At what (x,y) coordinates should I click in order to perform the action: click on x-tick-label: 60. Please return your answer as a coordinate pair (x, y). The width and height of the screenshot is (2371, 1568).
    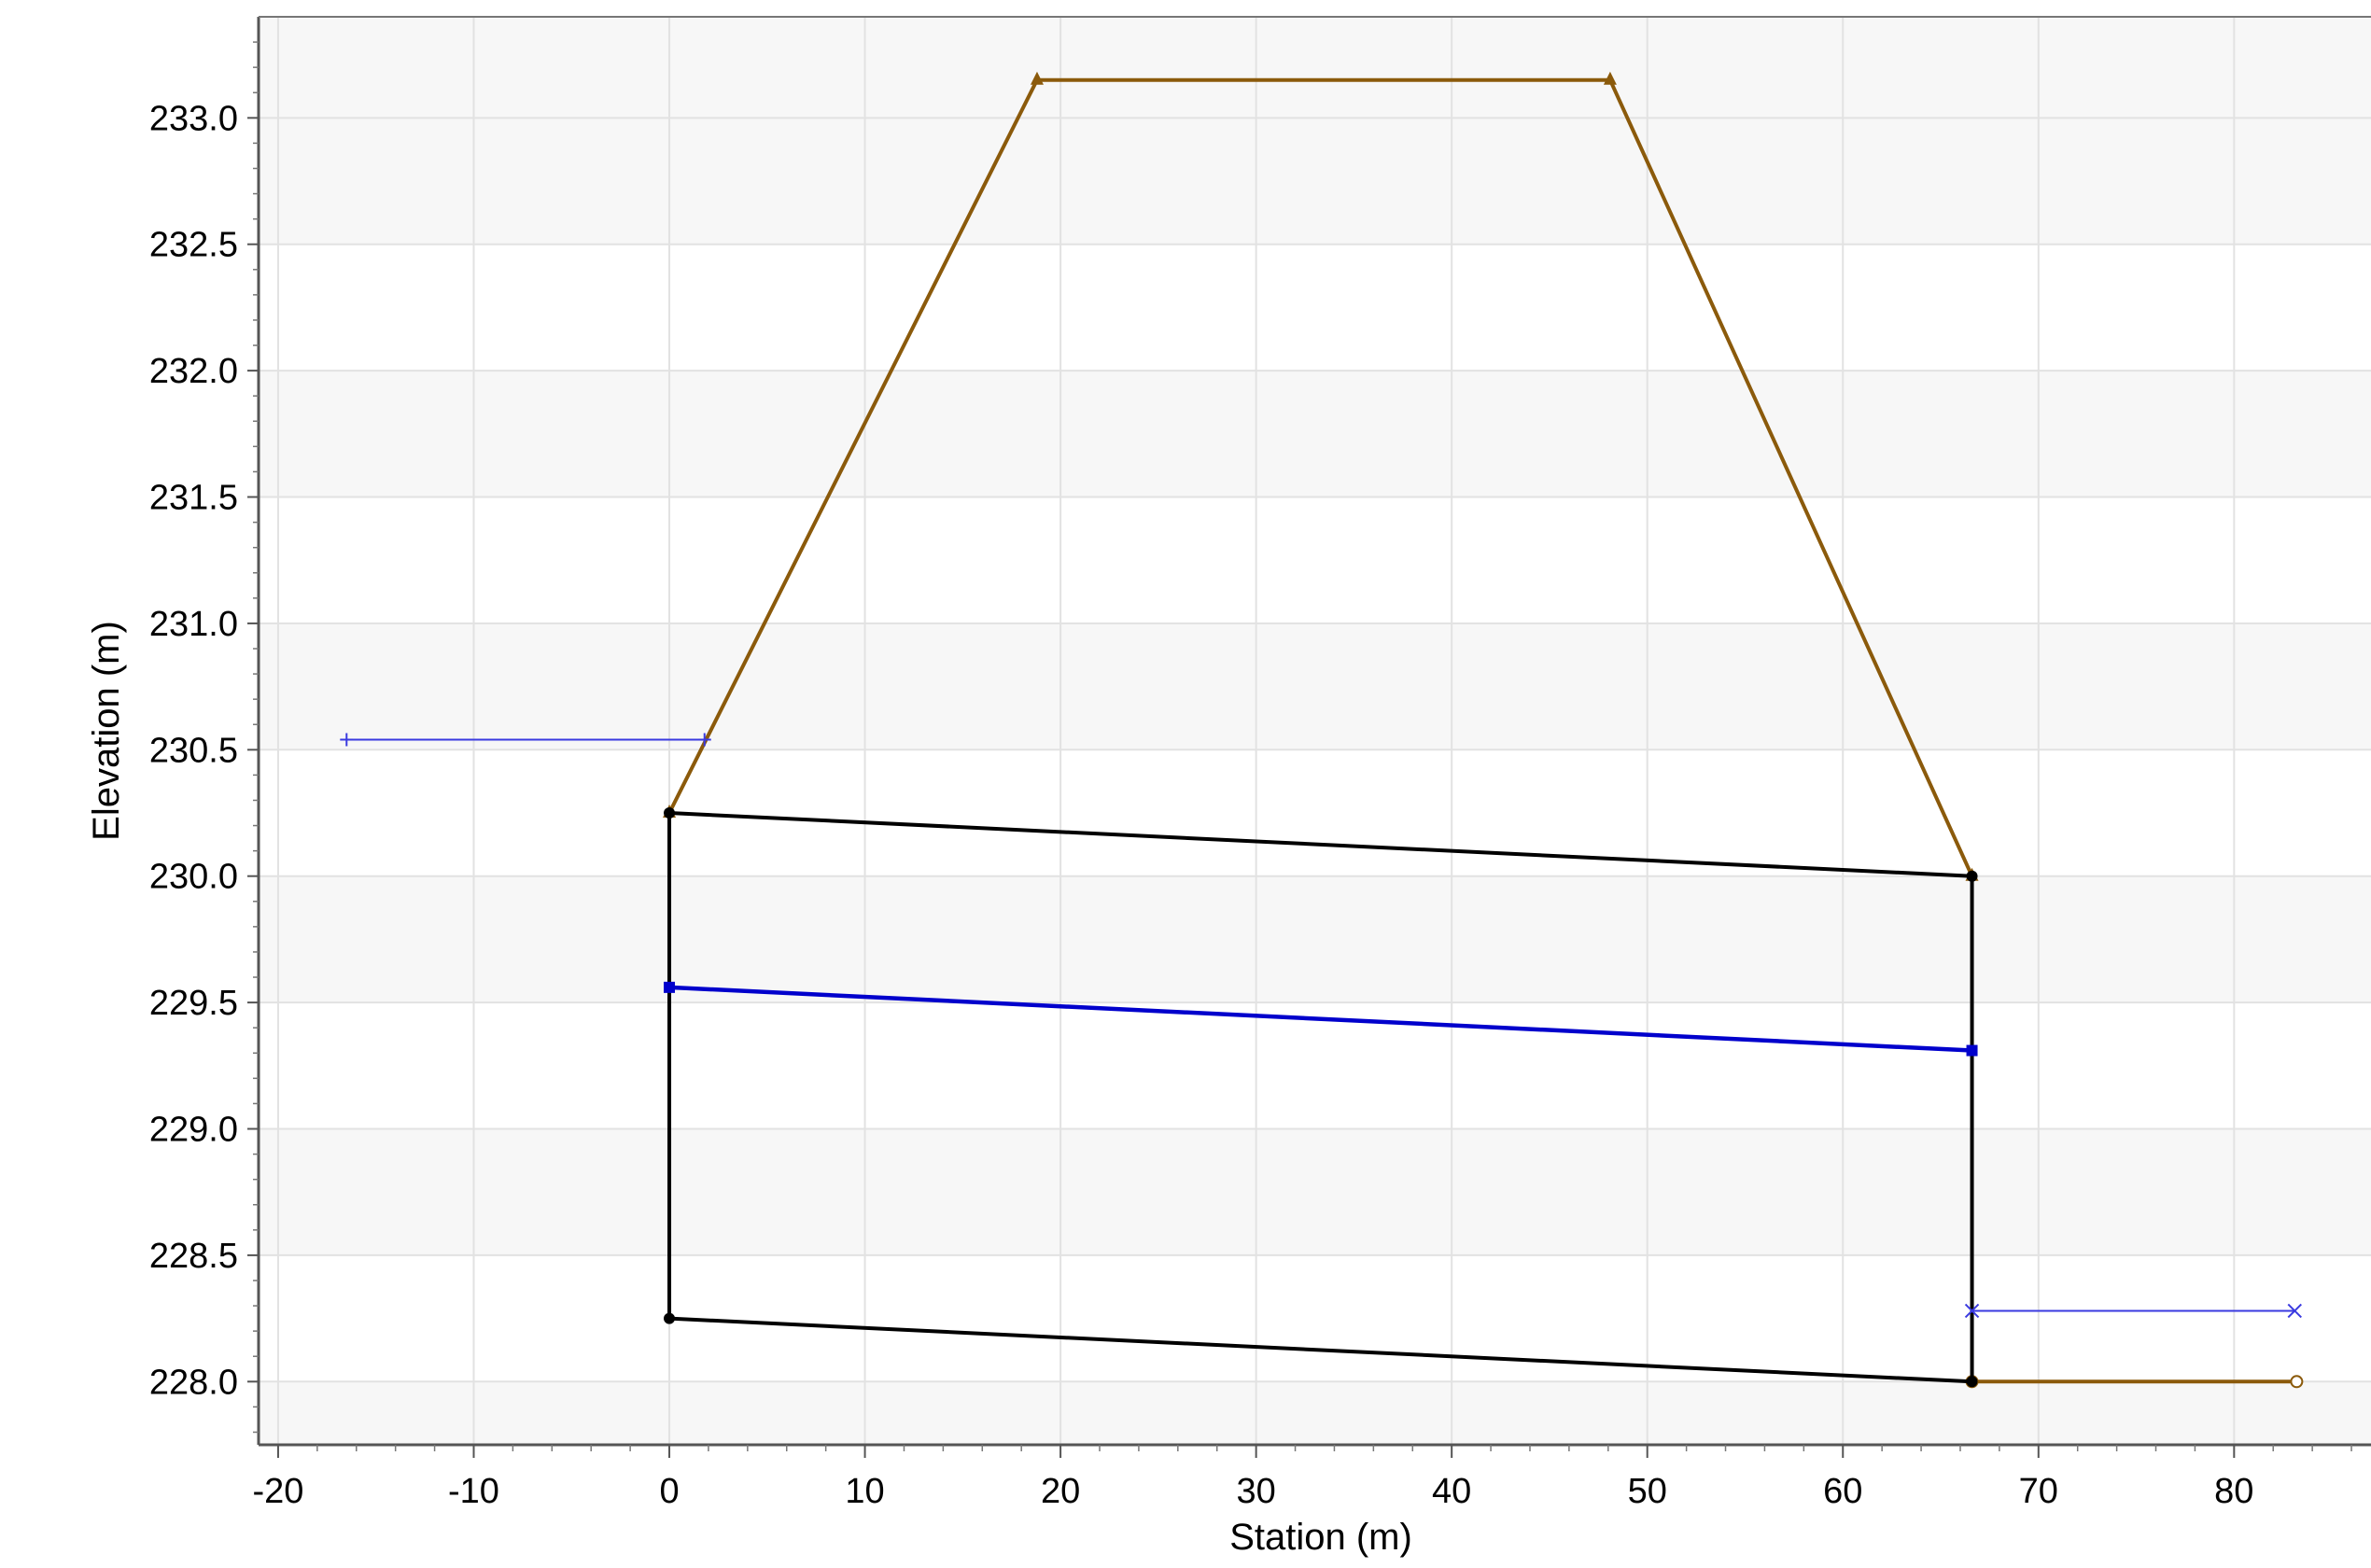
    Looking at the image, I should click on (1842, 1491).